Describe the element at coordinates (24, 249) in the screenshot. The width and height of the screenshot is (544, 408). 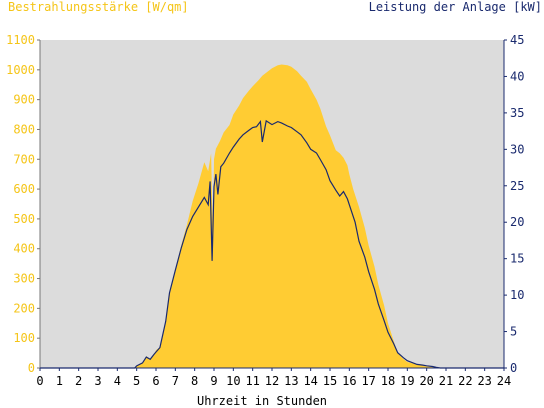
I see `left-tick-label: 400` at that location.